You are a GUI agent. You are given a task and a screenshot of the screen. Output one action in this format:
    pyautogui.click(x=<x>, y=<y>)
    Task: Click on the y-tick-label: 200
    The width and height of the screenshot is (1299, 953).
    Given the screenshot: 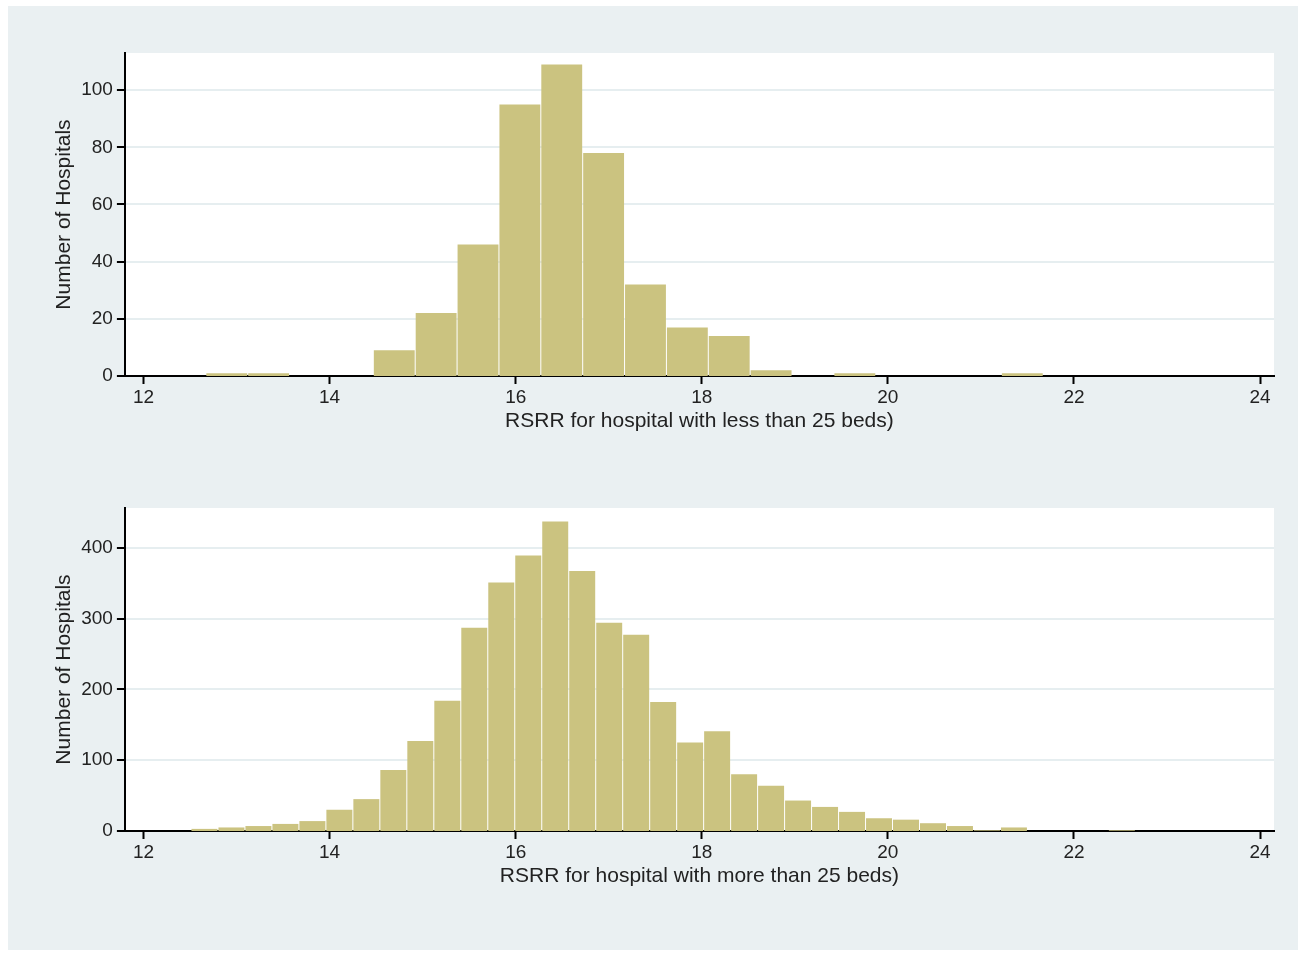 What is the action you would take?
    pyautogui.click(x=97, y=688)
    